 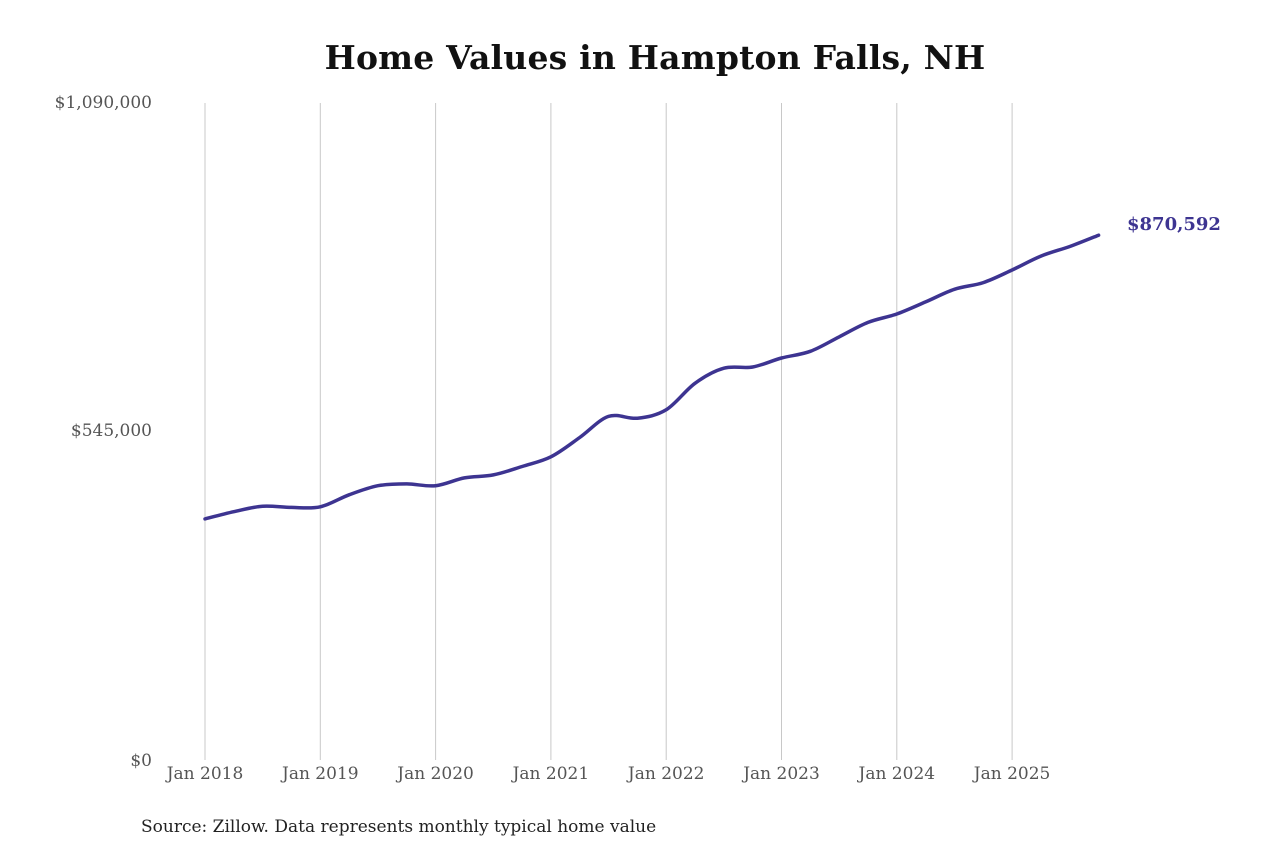 I want to click on chart-title: Home Values in Hampton Falls, NH, so click(x=655, y=57).